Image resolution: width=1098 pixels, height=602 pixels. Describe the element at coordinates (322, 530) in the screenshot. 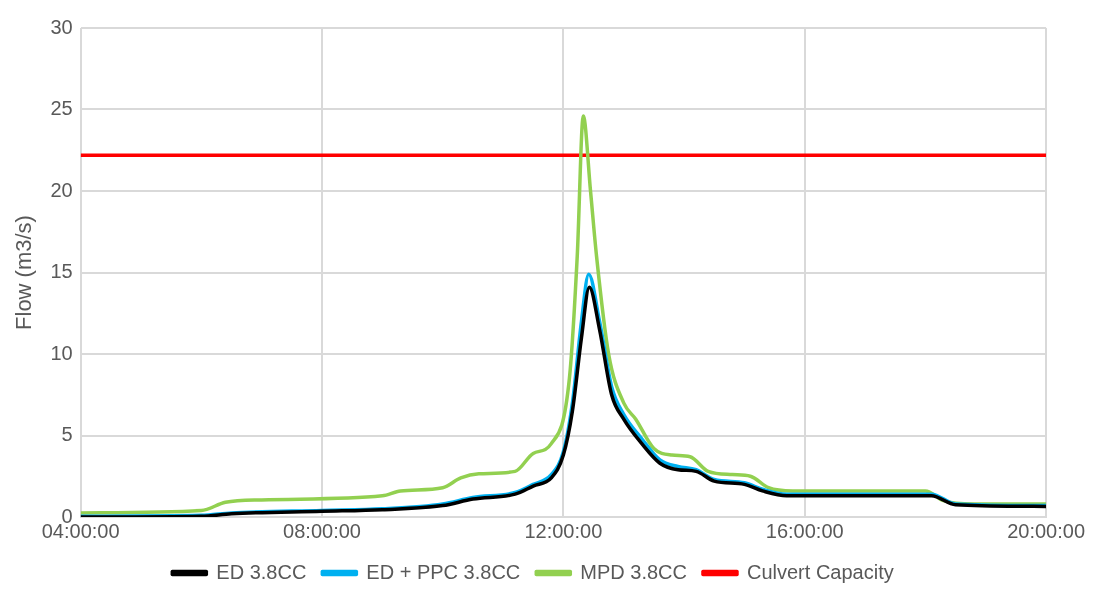

I see `x-tick-label: 08:00:00` at that location.